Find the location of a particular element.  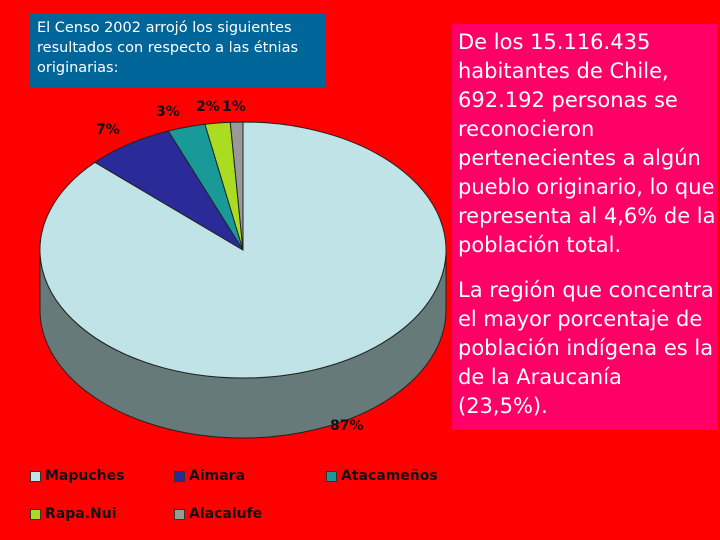

legend-item-atacameos: Atacameños is located at coordinates (382, 476).